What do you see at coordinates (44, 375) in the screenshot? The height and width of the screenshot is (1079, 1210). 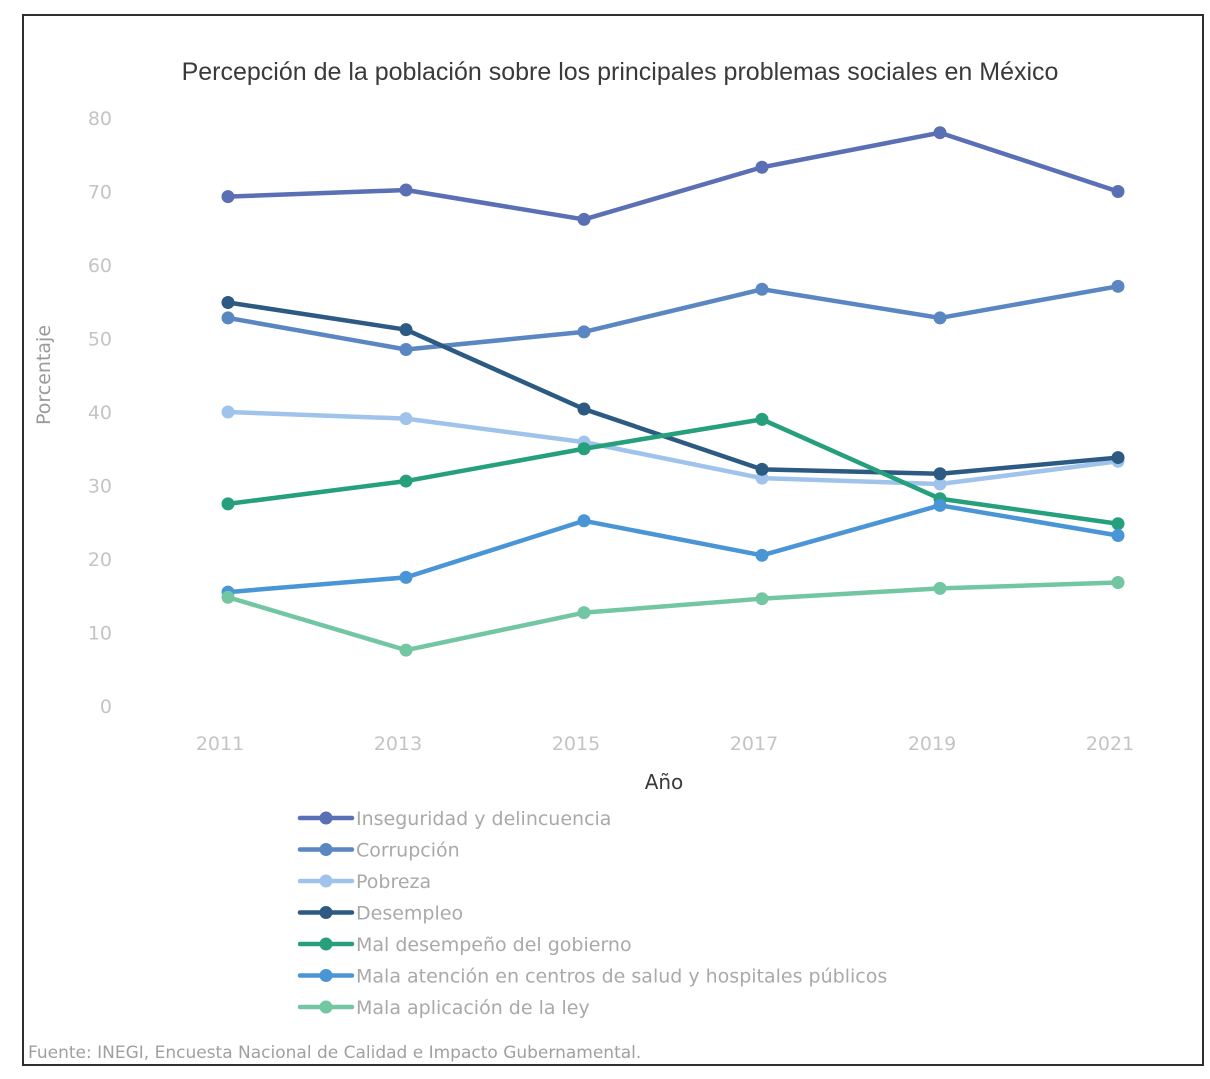 I see `y-axis-label: Porcentaje` at bounding box center [44, 375].